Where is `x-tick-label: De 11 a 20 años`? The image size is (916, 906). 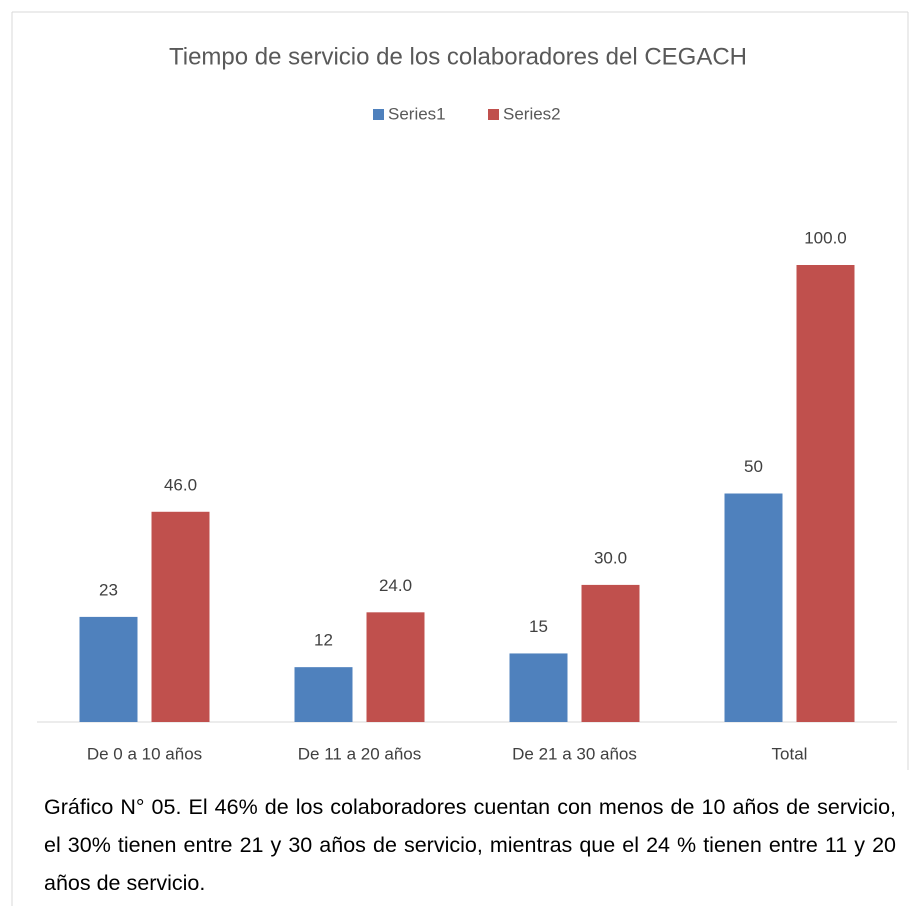
x-tick-label: De 11 a 20 años is located at coordinates (360, 753).